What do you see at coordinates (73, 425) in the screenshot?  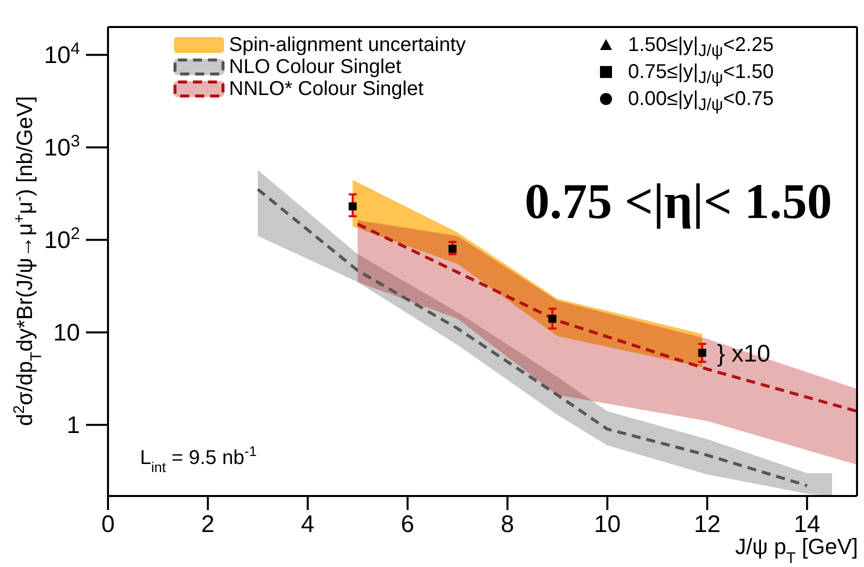 I see `y-tick-label: 1` at bounding box center [73, 425].